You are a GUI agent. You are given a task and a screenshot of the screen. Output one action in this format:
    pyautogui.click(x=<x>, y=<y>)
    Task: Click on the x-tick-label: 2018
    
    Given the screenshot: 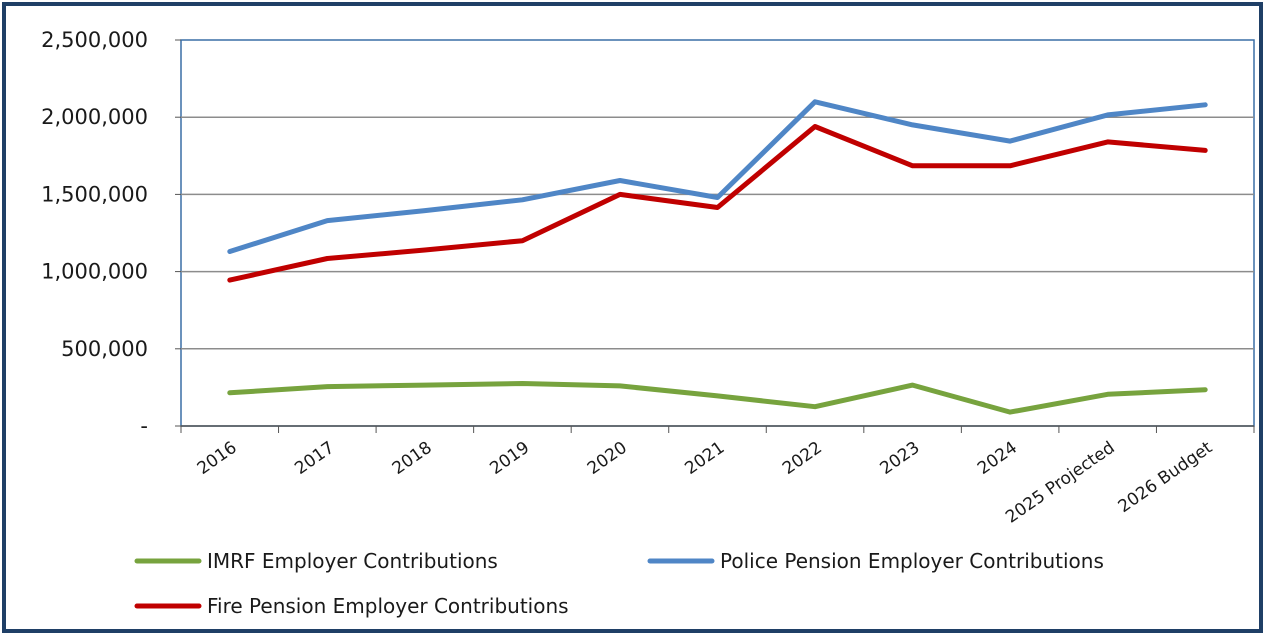 What is the action you would take?
    pyautogui.click(x=412, y=458)
    